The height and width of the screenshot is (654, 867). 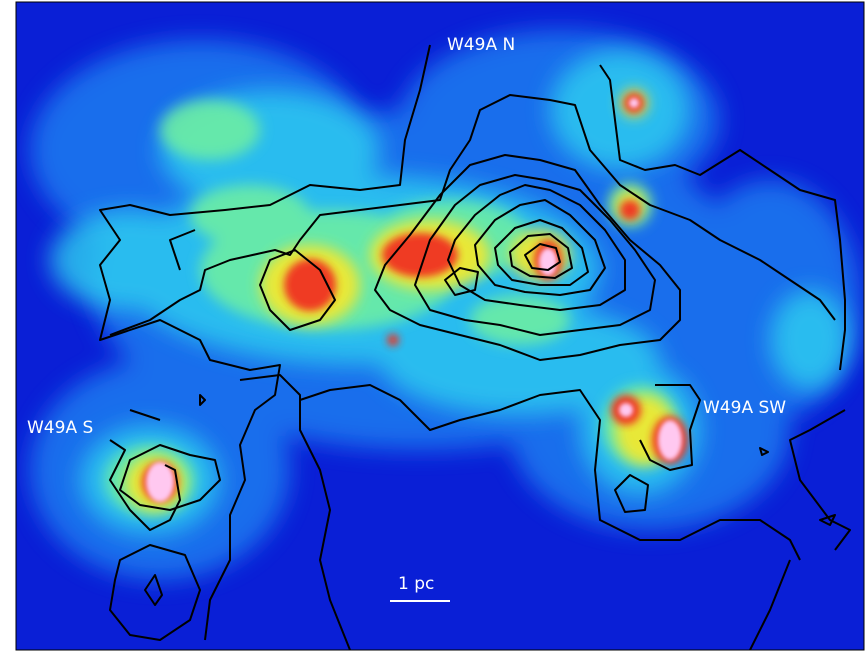 What do you see at coordinates (481, 45) in the screenshot?
I see `label-w49a-n: W49A N` at bounding box center [481, 45].